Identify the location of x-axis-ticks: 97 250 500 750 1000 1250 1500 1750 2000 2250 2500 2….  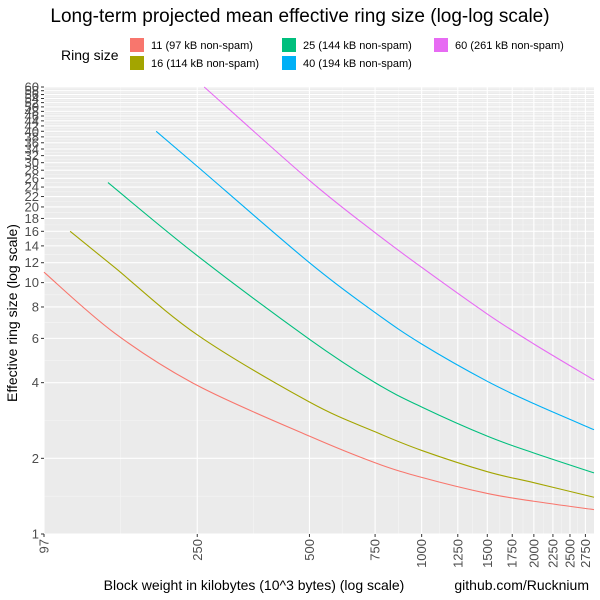
(315, 551).